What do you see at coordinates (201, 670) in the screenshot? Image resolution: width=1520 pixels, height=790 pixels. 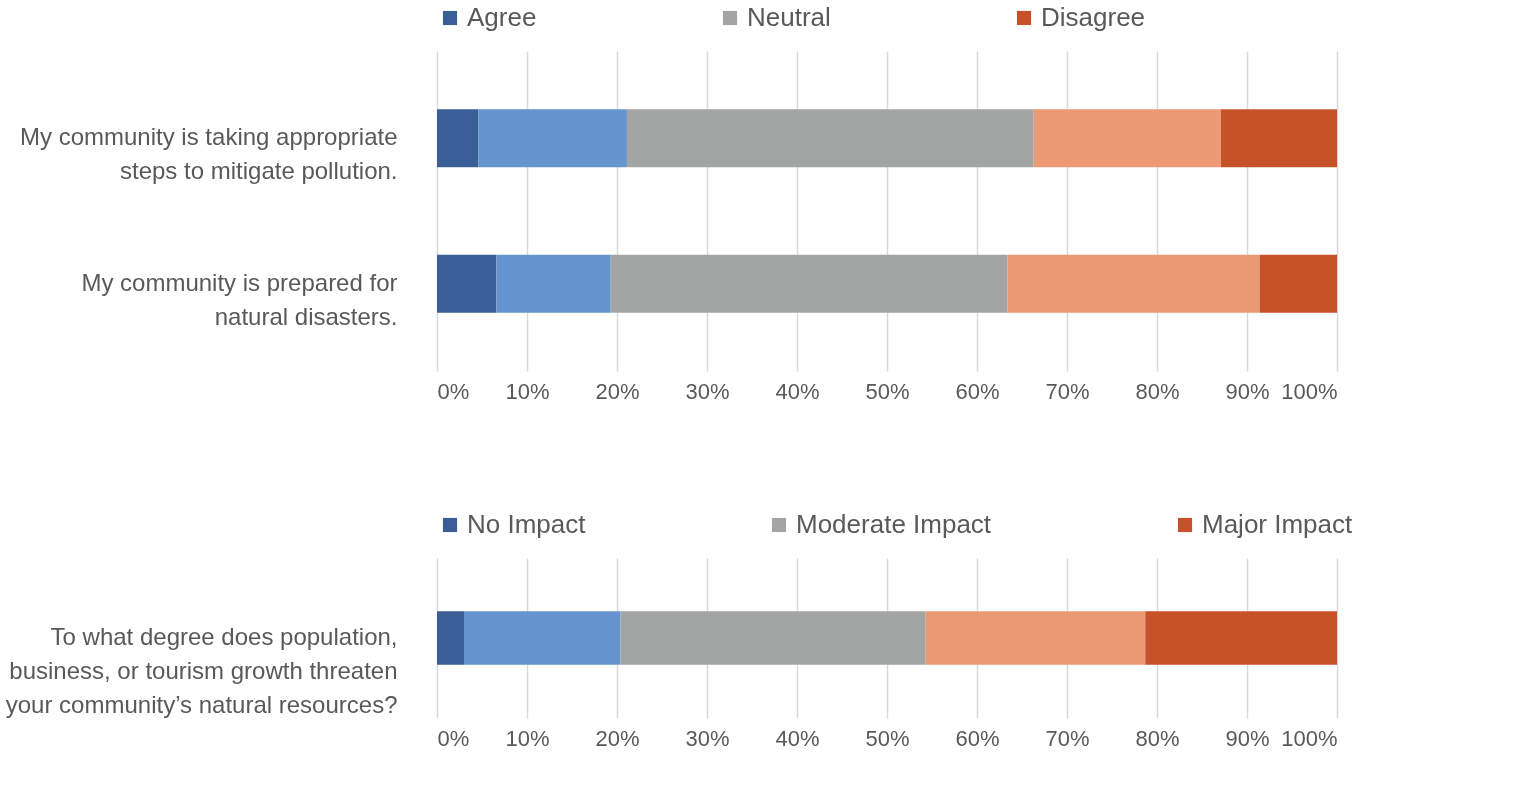 I see `y-tick-label: To what degree does population, business, or tourism growth threaten your community’s natural resources?` at bounding box center [201, 670].